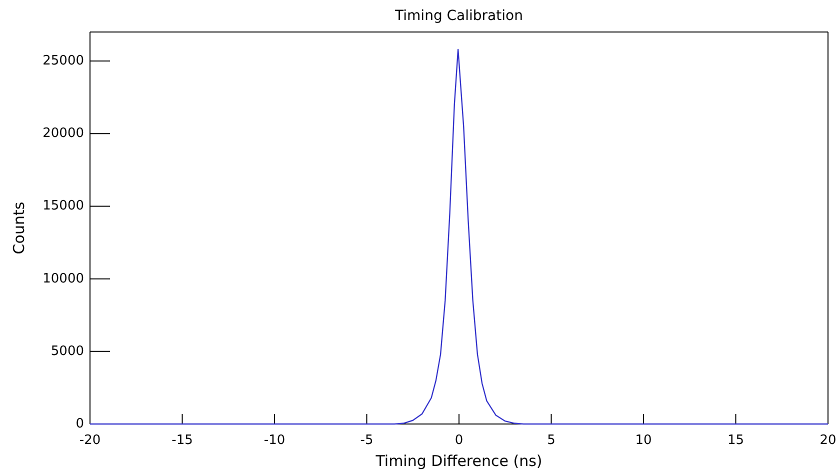  I want to click on y-tick-label: 25000, so click(63, 61).